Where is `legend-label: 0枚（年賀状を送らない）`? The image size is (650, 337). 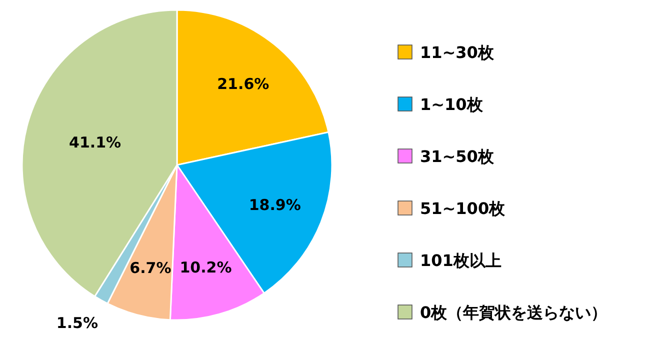 legend-label: 0枚（年賀状を送らない） is located at coordinates (514, 312).